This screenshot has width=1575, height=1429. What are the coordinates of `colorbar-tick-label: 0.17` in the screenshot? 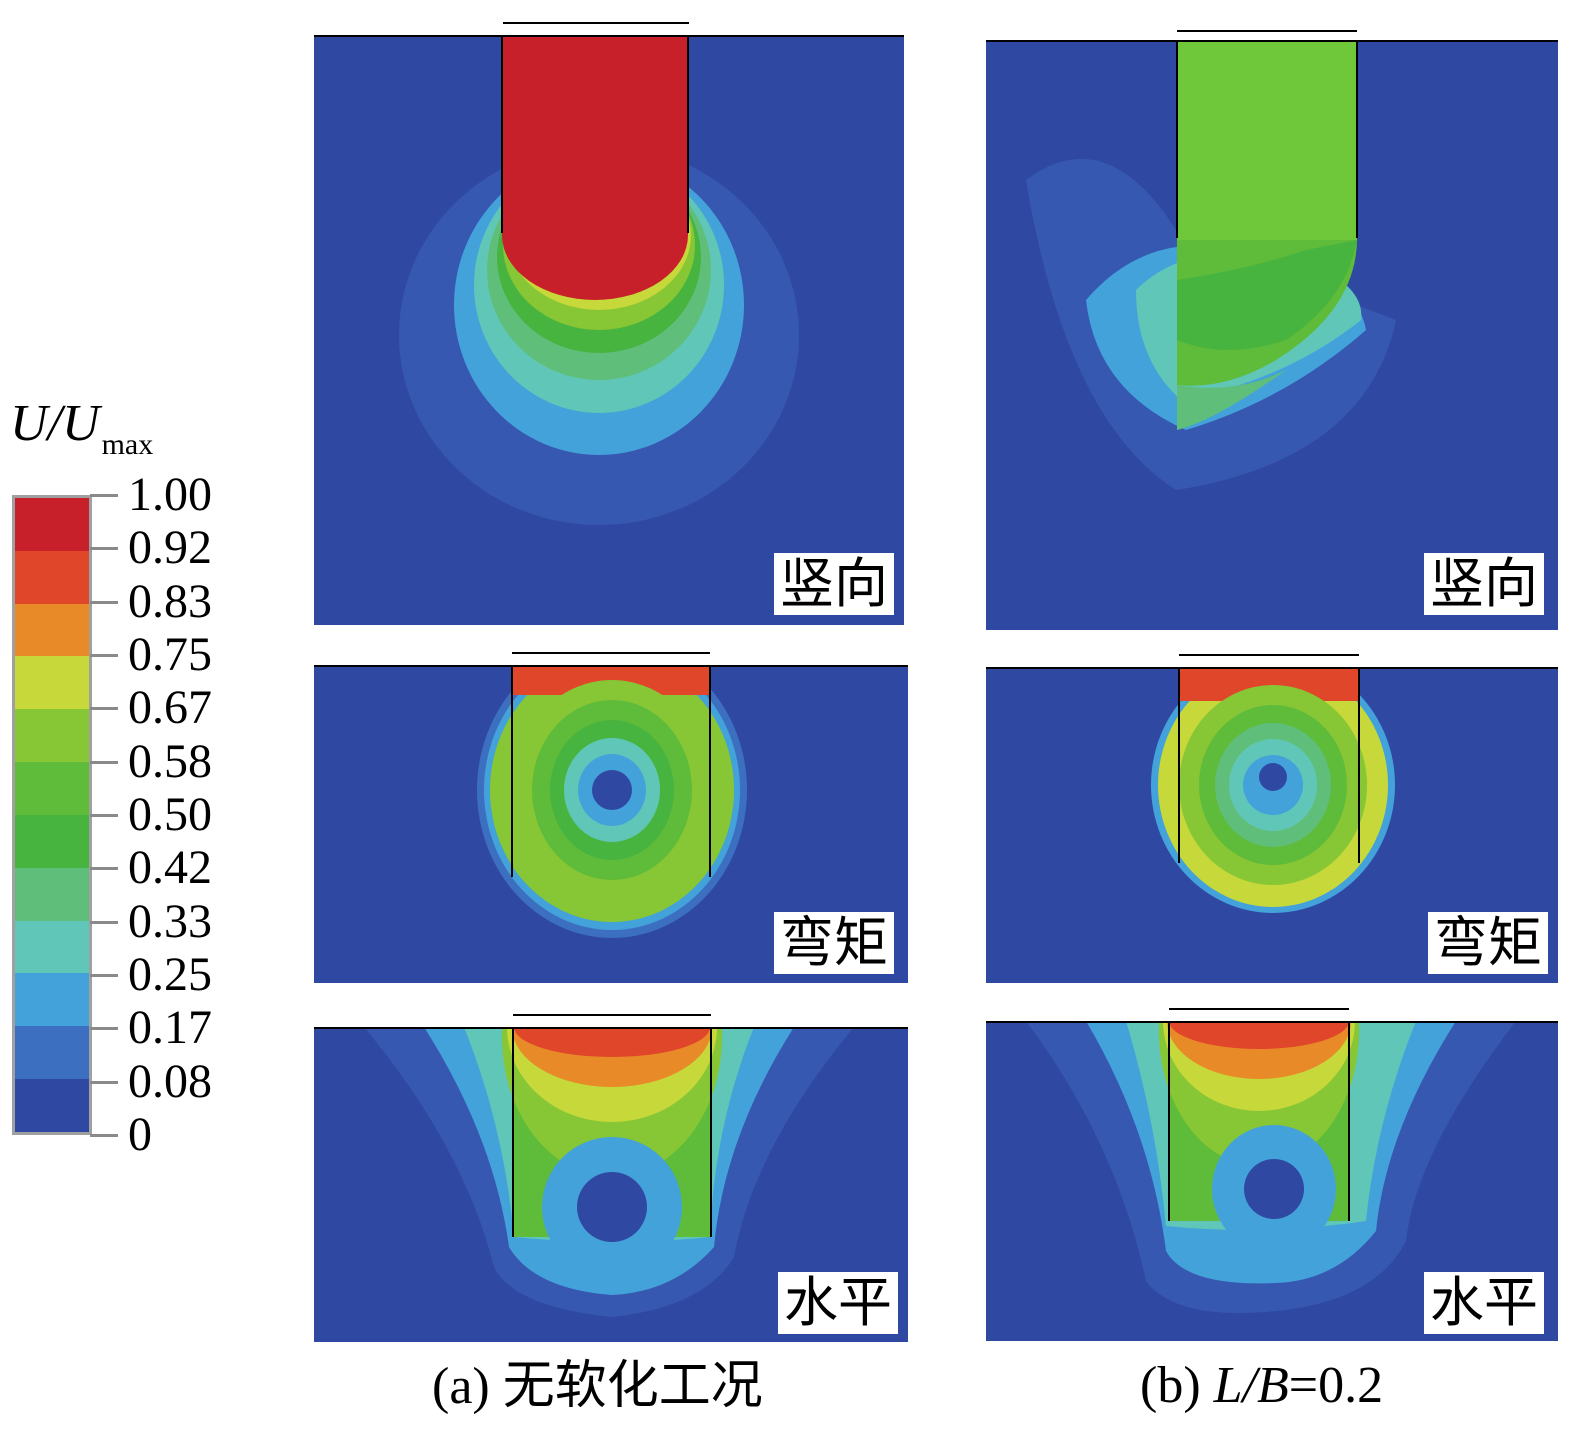 It's located at (170, 1028).